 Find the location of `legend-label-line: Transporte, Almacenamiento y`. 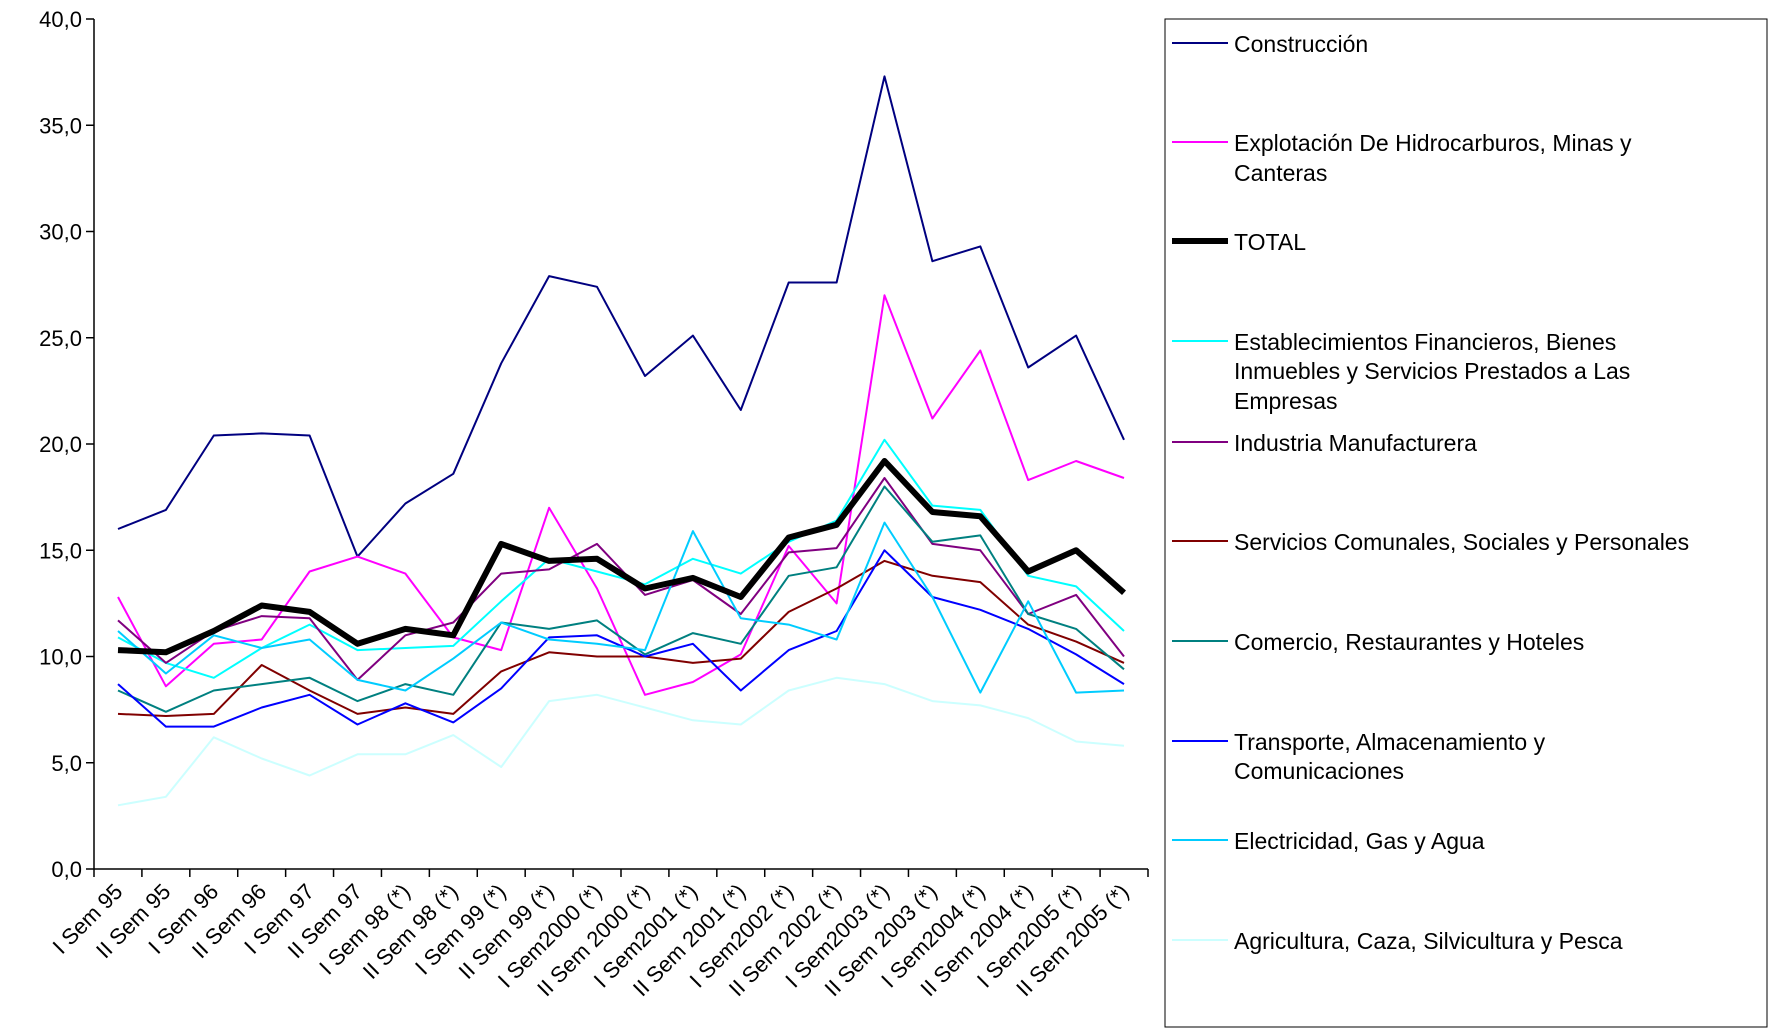

legend-label-line: Transporte, Almacenamiento y is located at coordinates (1390, 742).